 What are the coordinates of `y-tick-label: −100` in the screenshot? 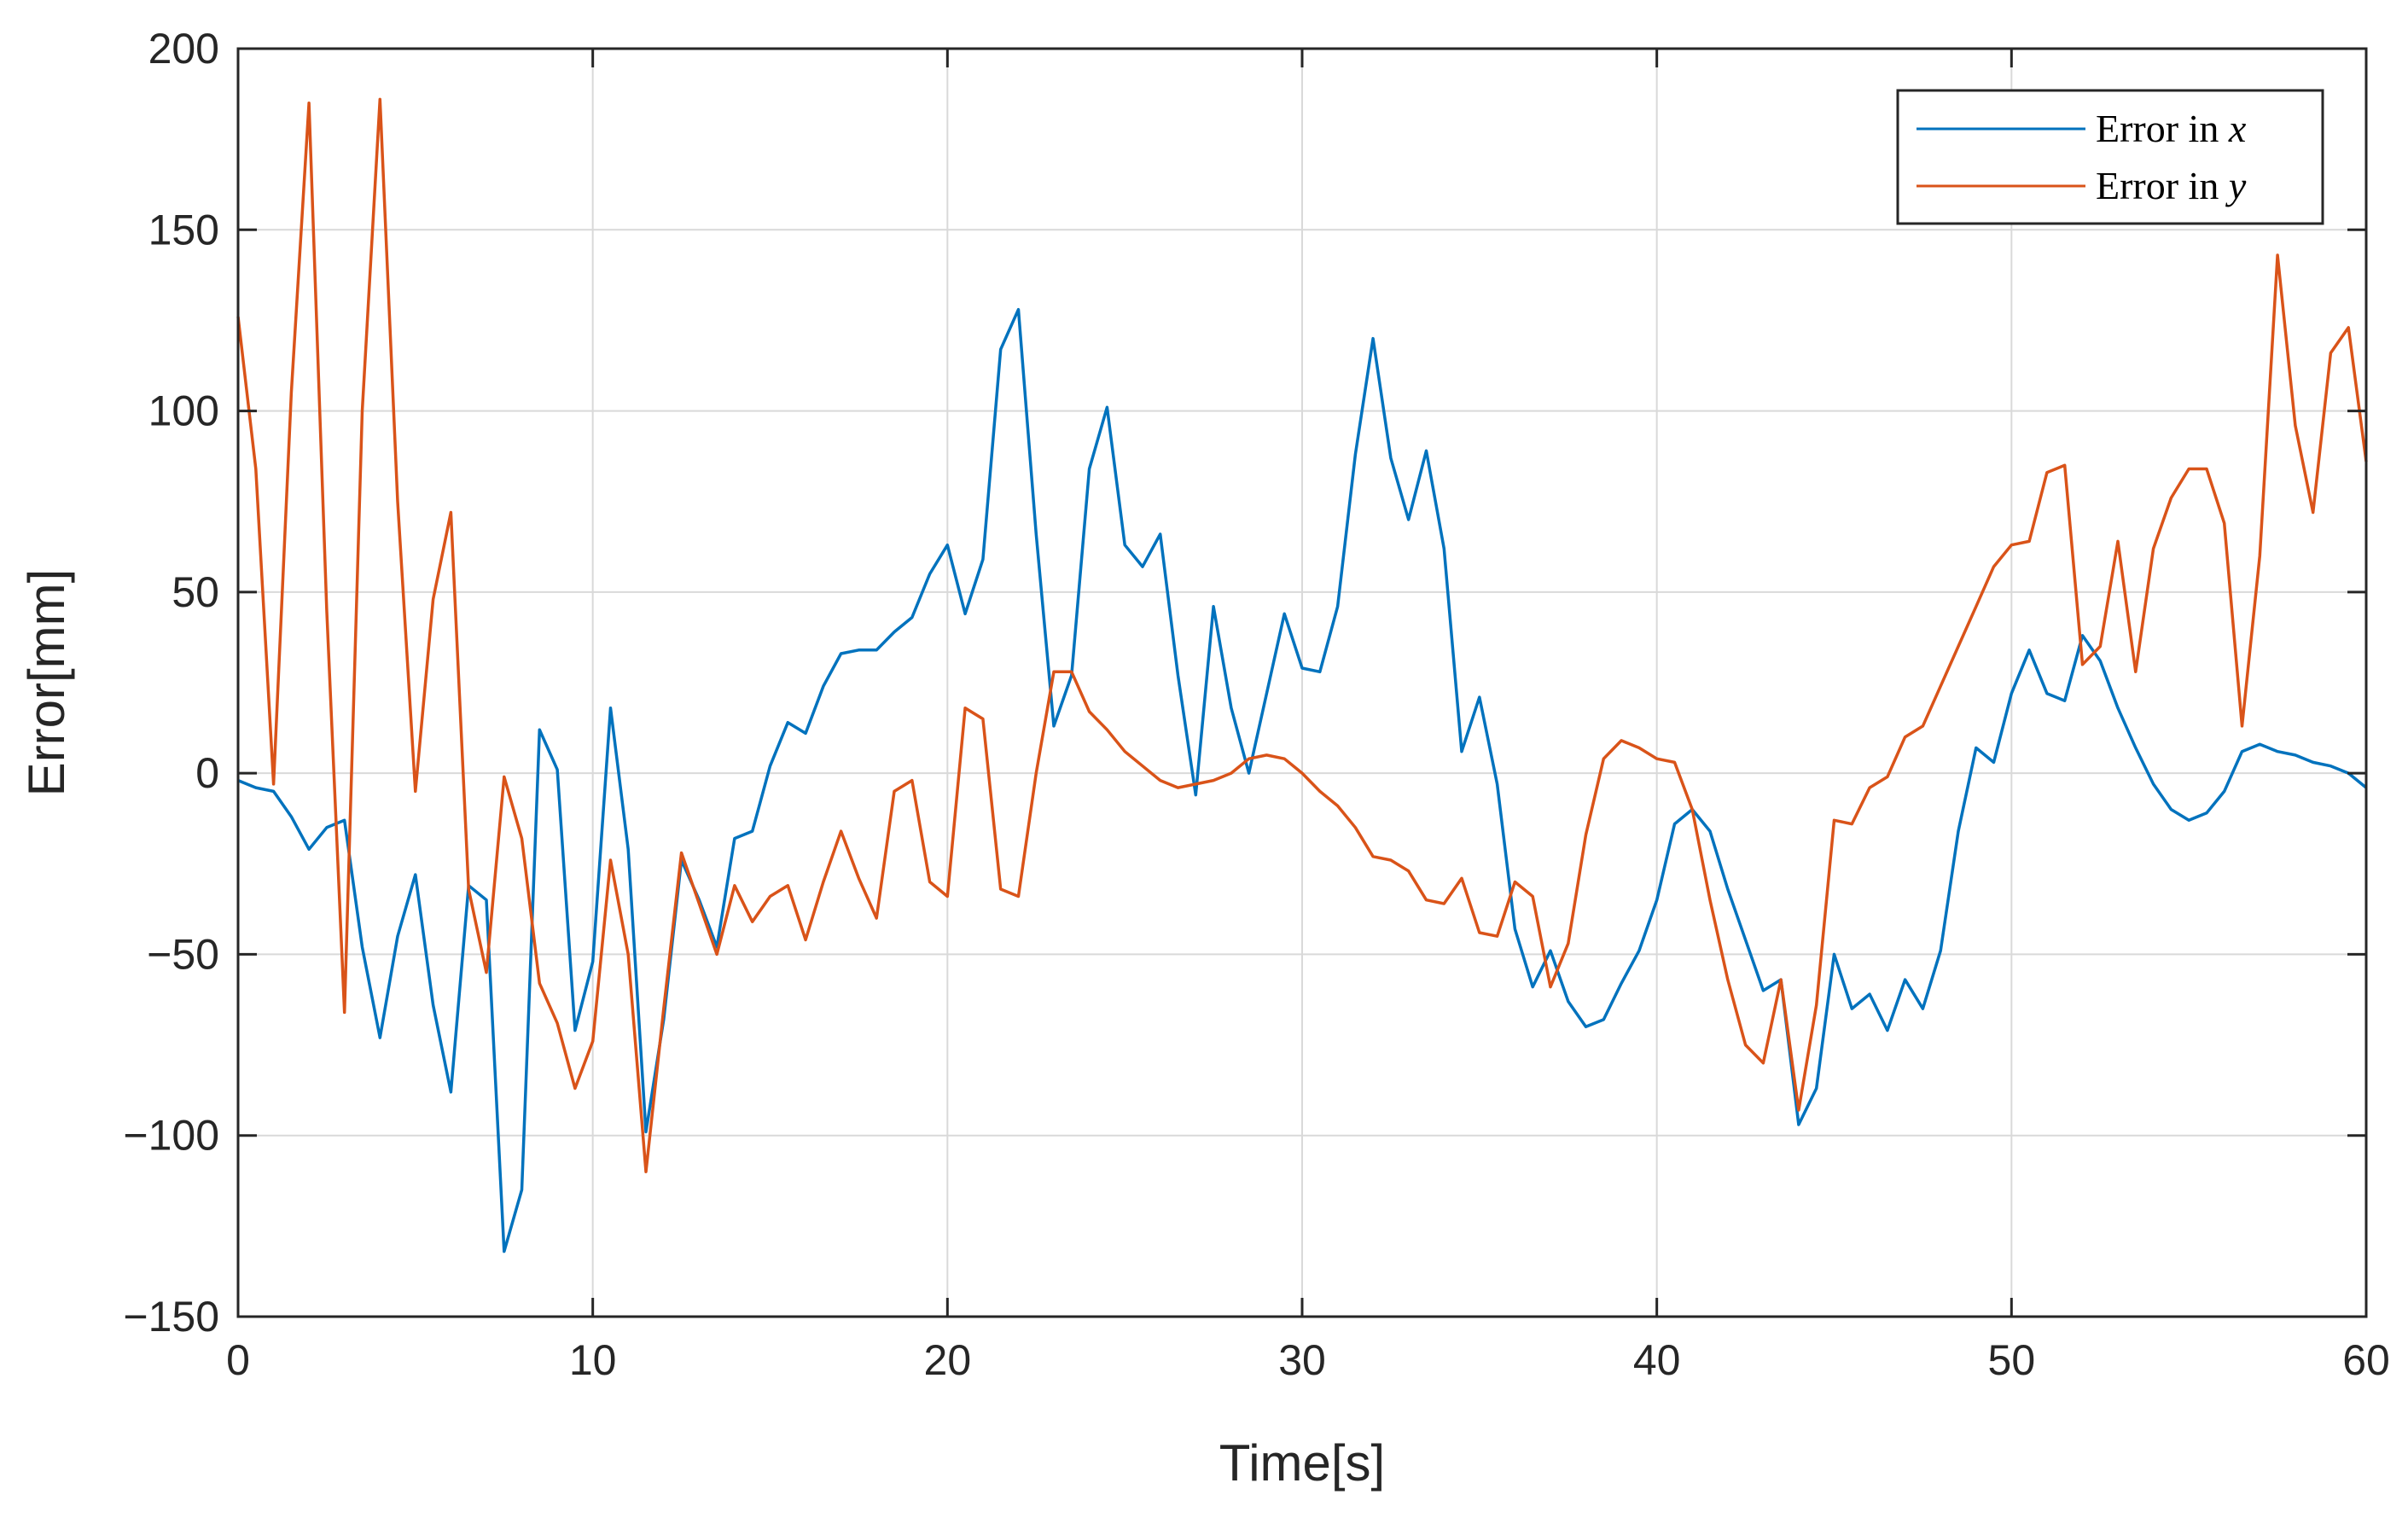 It's located at (171, 1136).